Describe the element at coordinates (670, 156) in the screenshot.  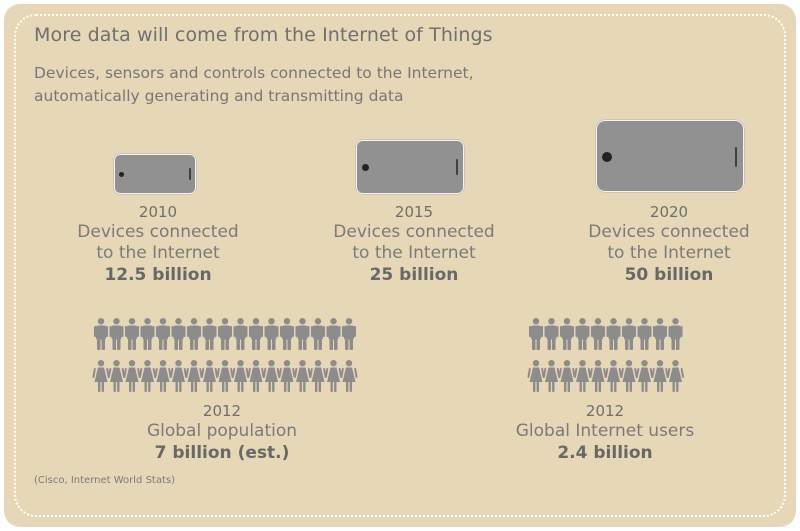
I see `phone-icon-2020` at that location.